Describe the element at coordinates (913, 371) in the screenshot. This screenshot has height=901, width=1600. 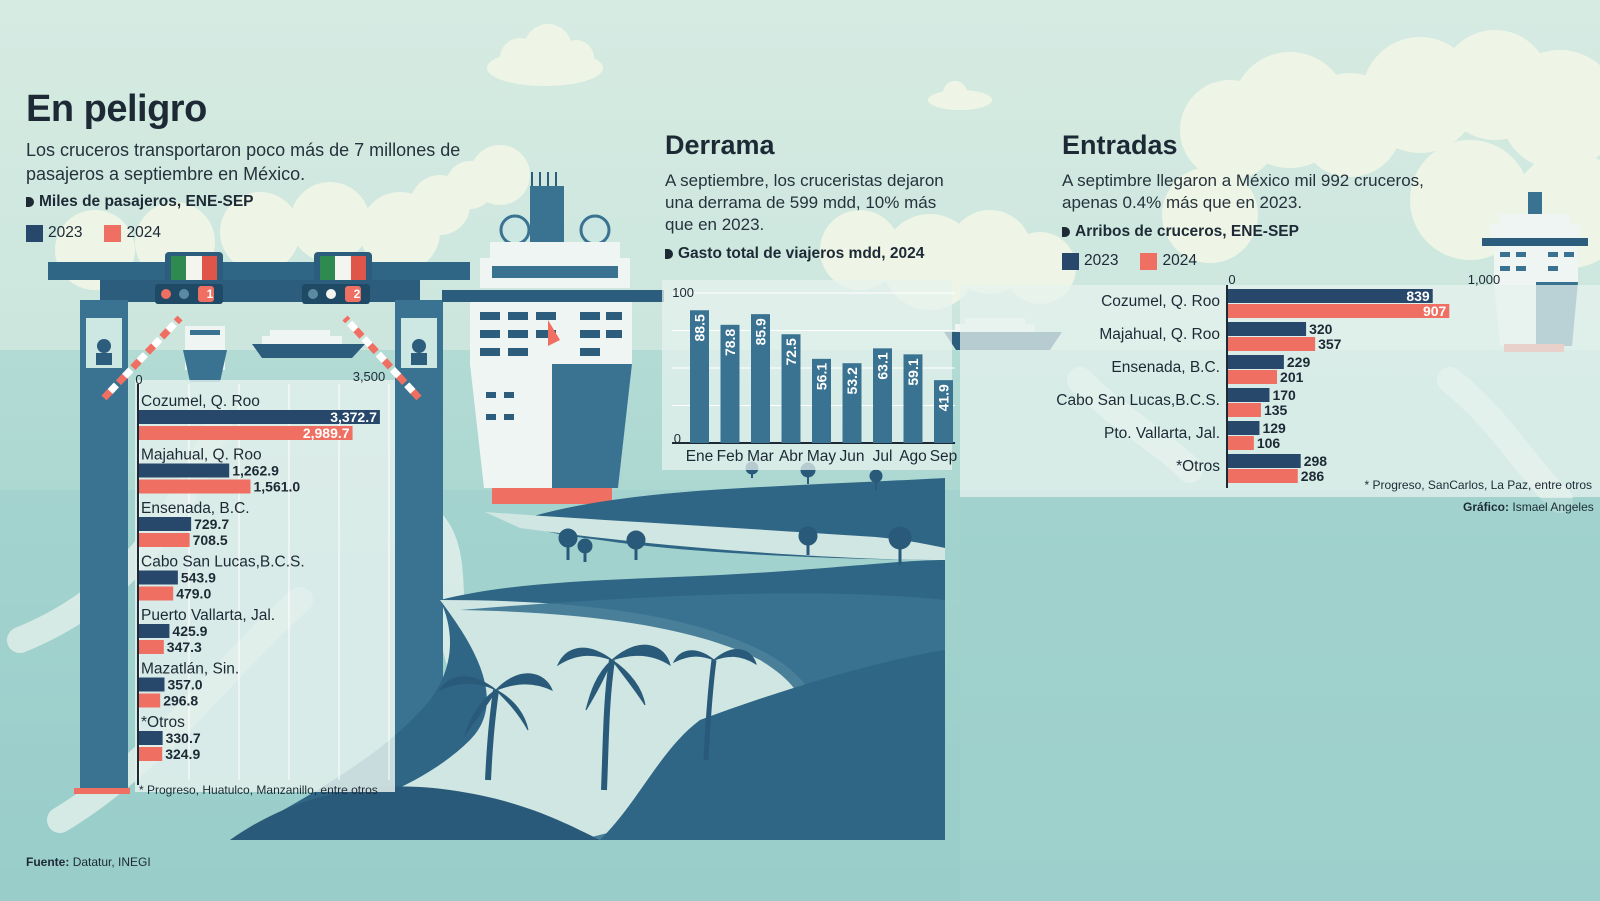
I see `chart2-data-label: 59.1` at that location.